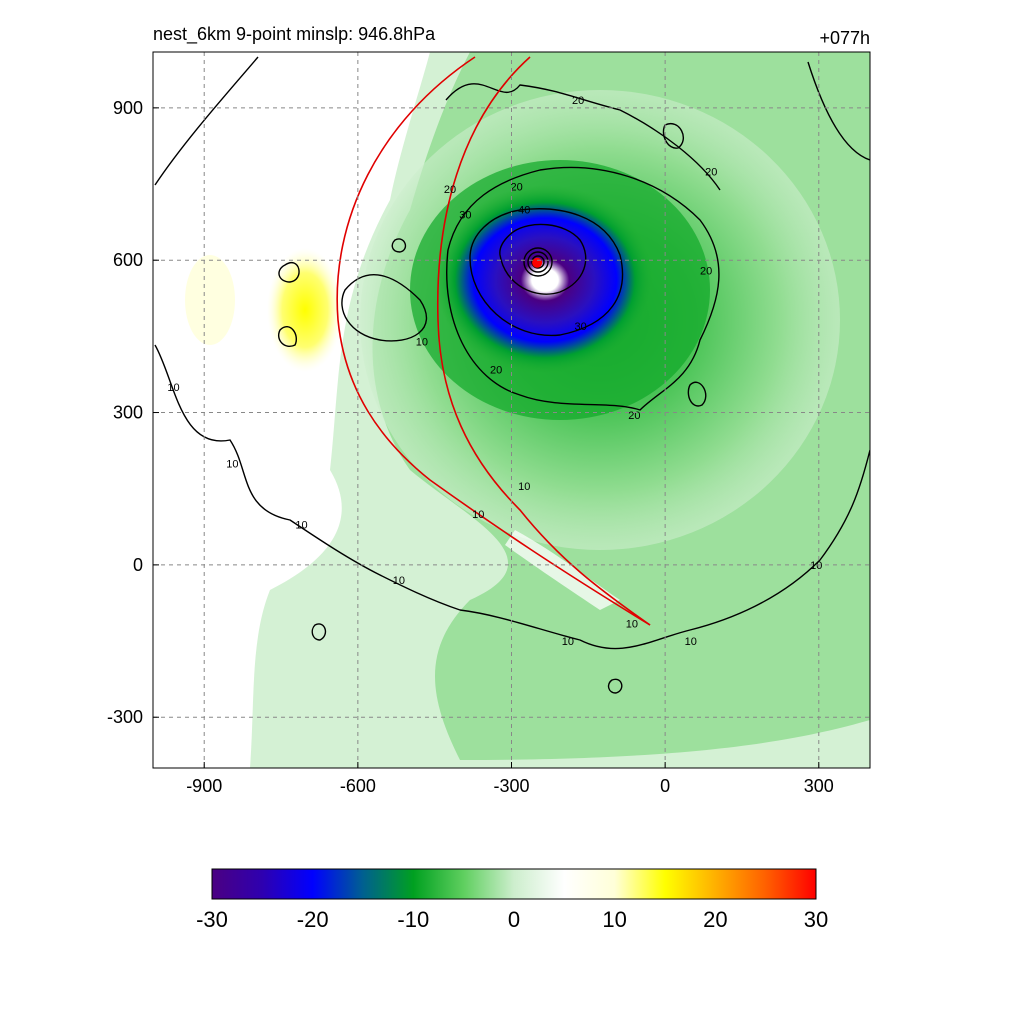 The image size is (1024, 1024). What do you see at coordinates (204, 786) in the screenshot?
I see `x-tick-label: -900` at bounding box center [204, 786].